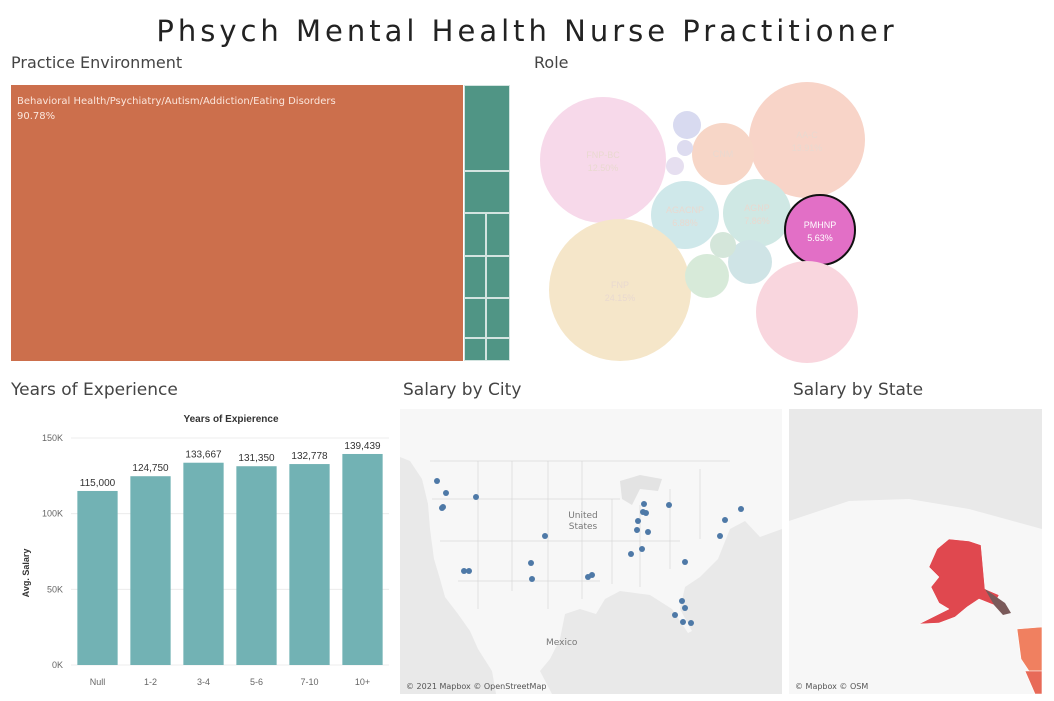 The height and width of the screenshot is (701, 1054). Describe the element at coordinates (832, 686) in the screenshot. I see `map-attribution: © Mapbox © OSM` at that location.